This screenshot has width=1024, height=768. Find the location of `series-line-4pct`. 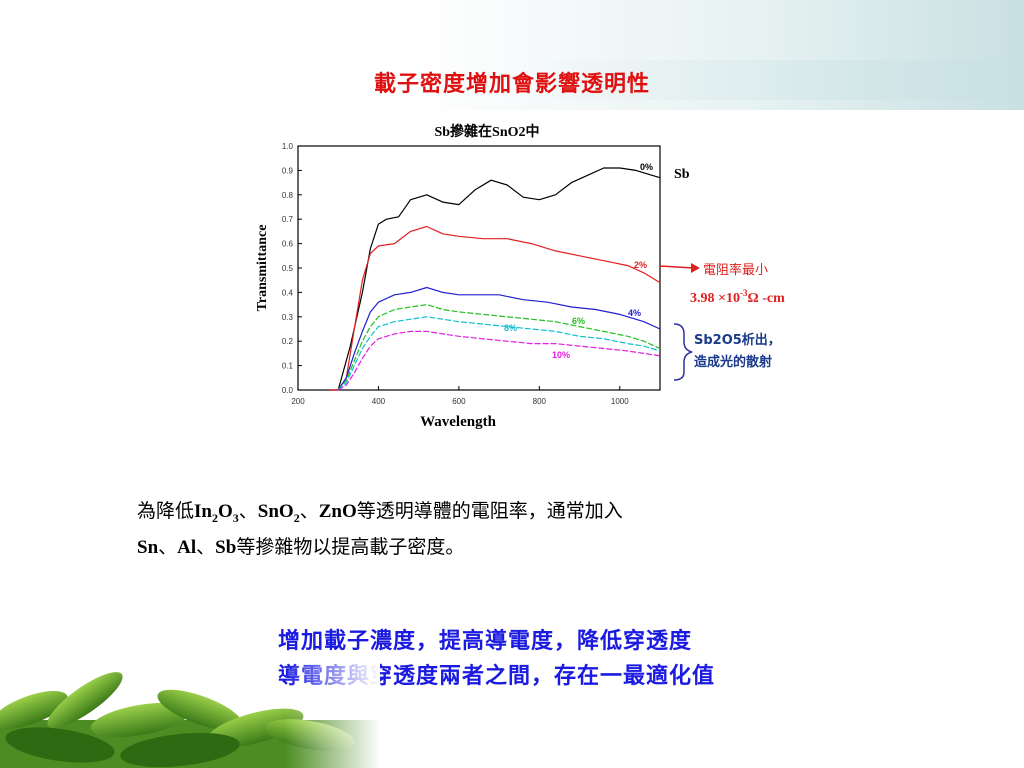

series-line-4pct is located at coordinates (499, 338).